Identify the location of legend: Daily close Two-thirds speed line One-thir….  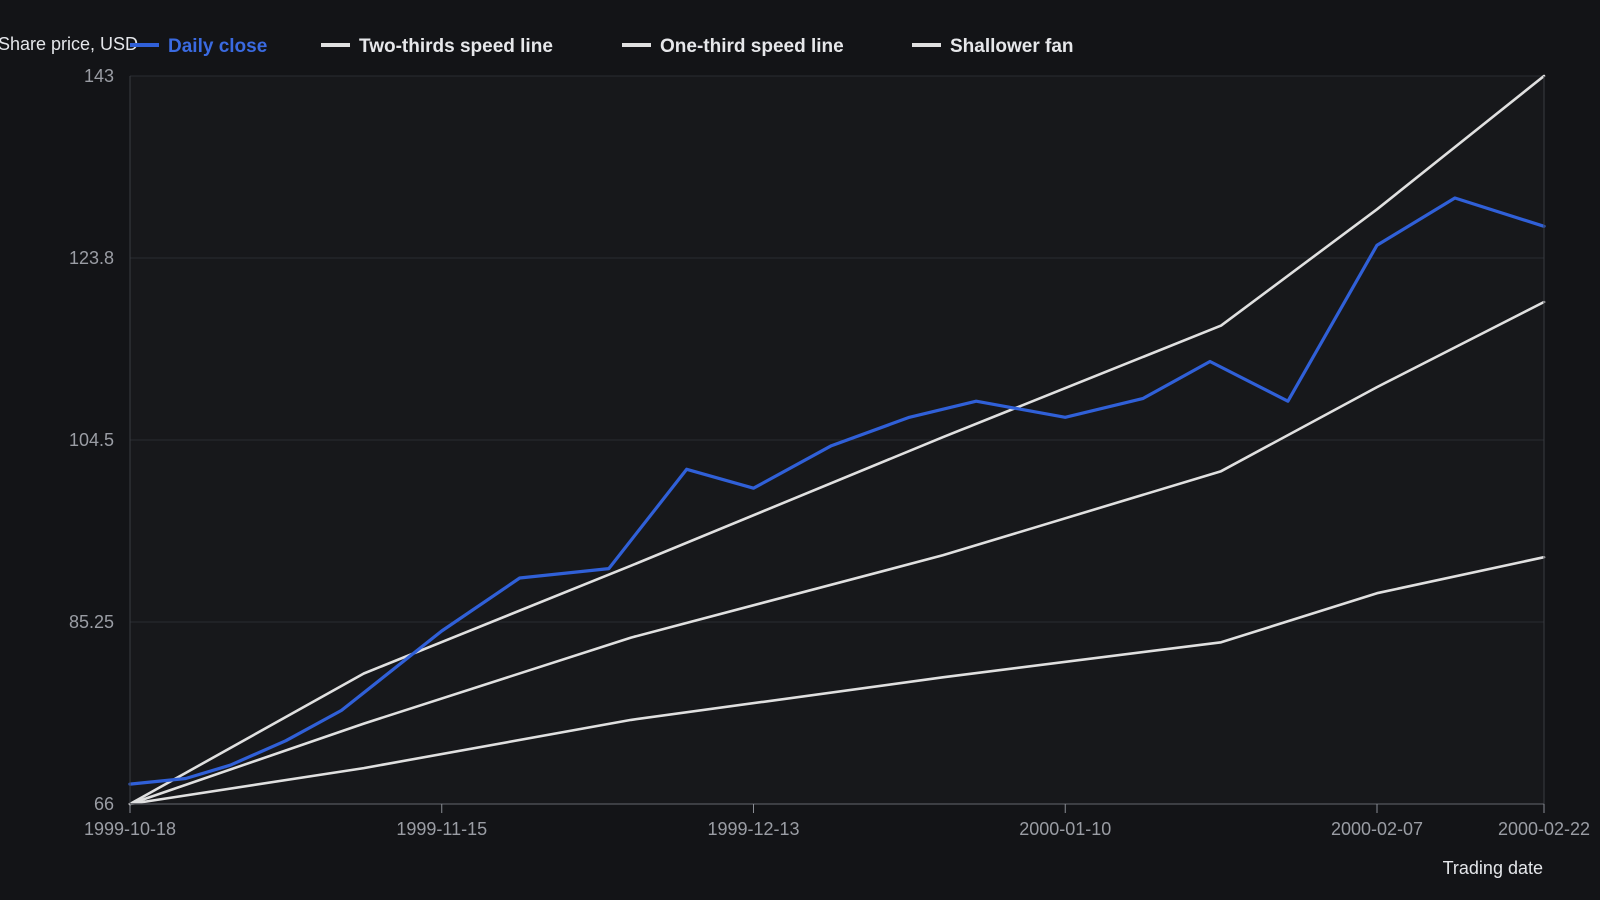
(602, 46).